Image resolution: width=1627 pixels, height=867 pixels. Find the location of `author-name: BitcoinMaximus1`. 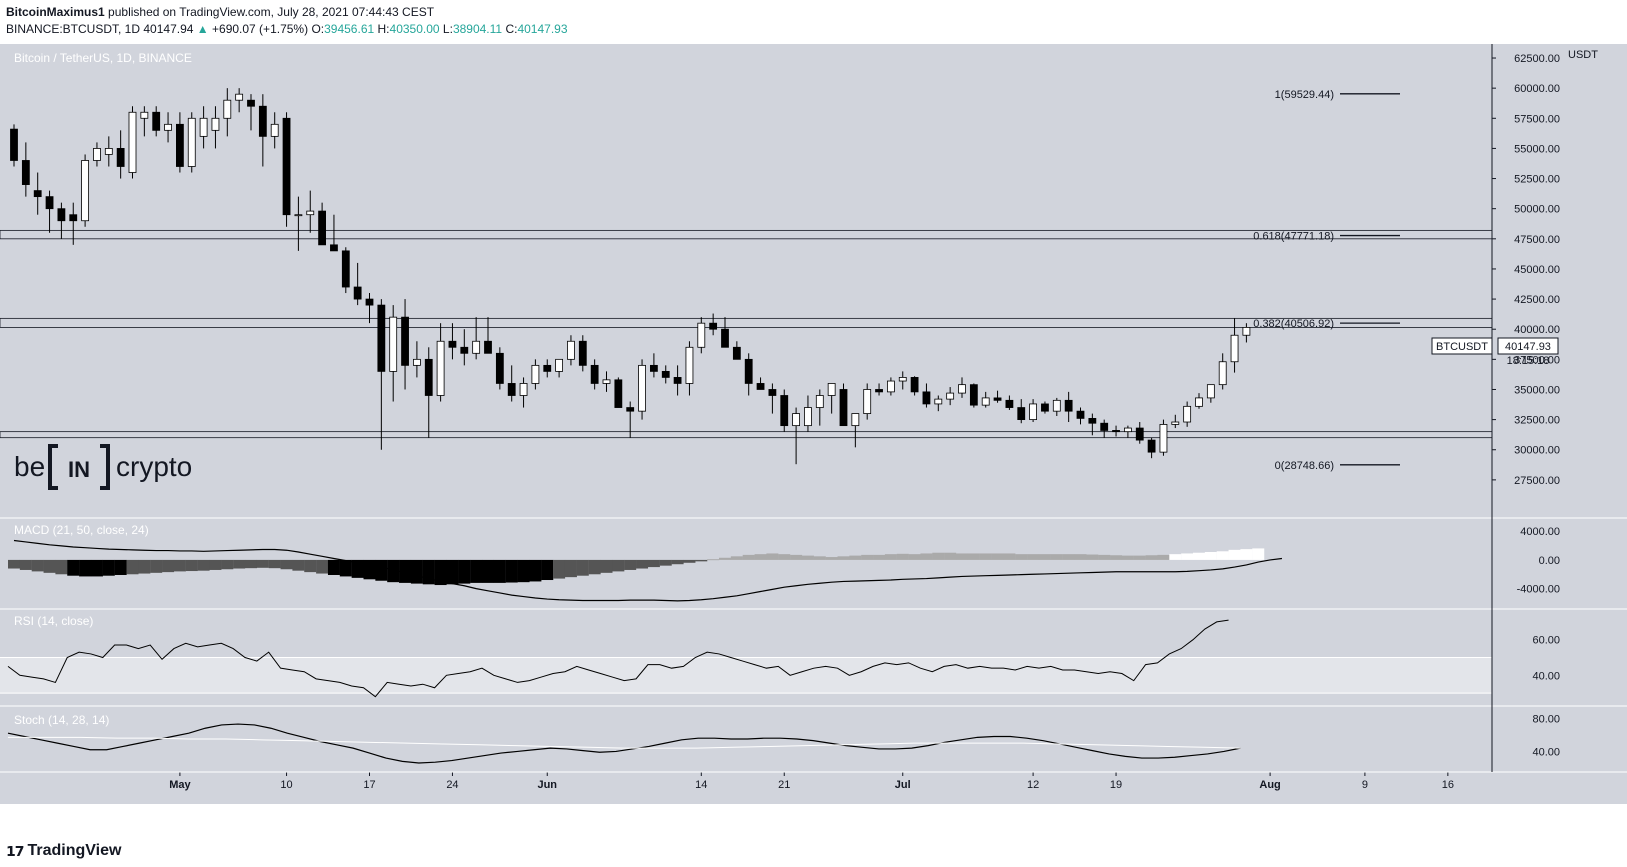

author-name: BitcoinMaximus1 is located at coordinates (55, 12).